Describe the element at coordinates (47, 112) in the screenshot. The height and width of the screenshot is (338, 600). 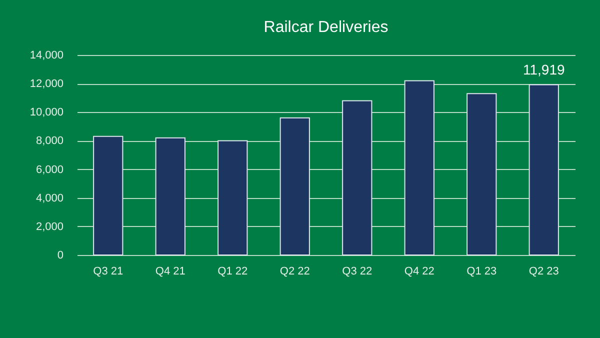
I see `y-tick-label: 10,000` at that location.